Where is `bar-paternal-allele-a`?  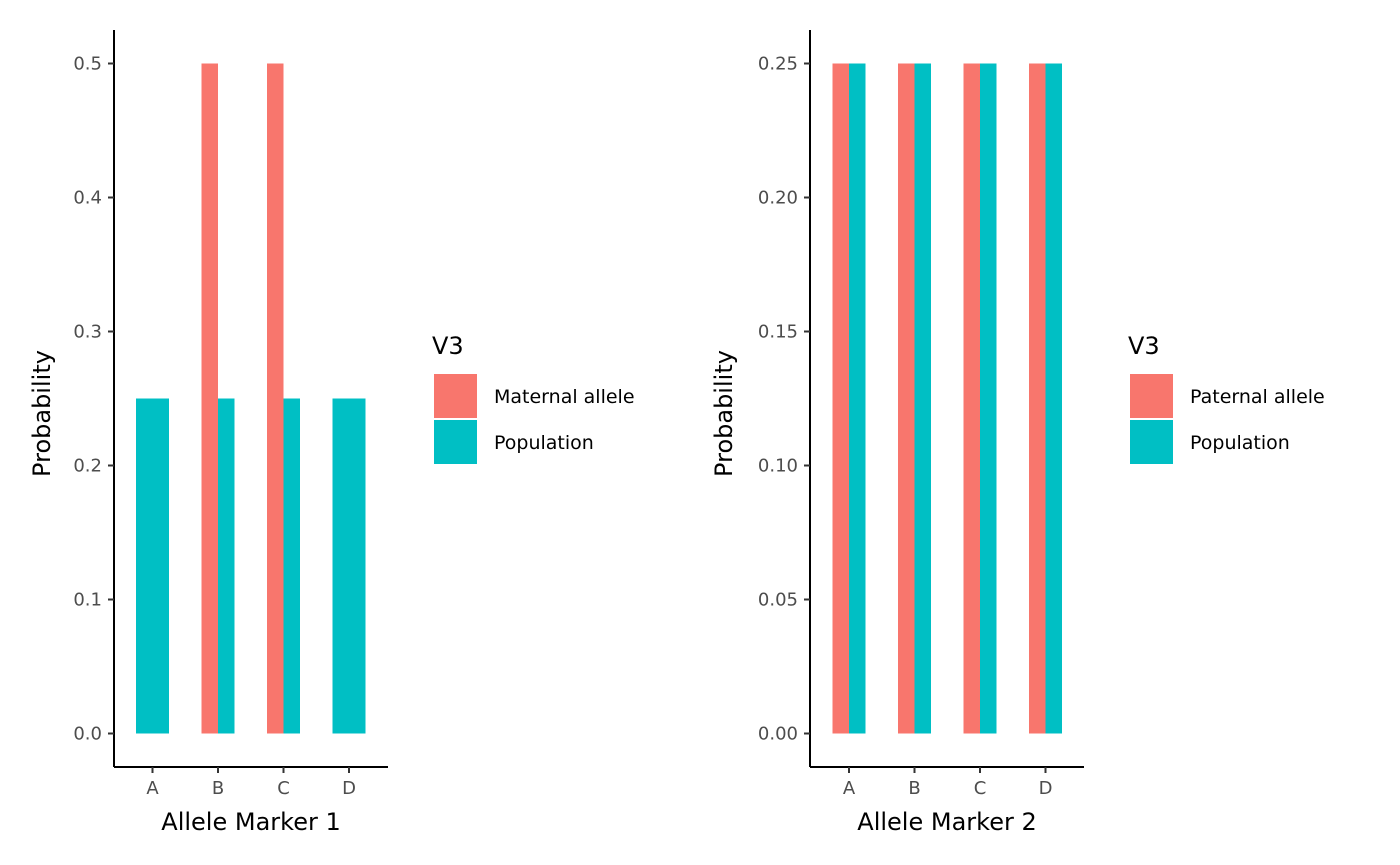
bar-paternal-allele-a is located at coordinates (840, 398).